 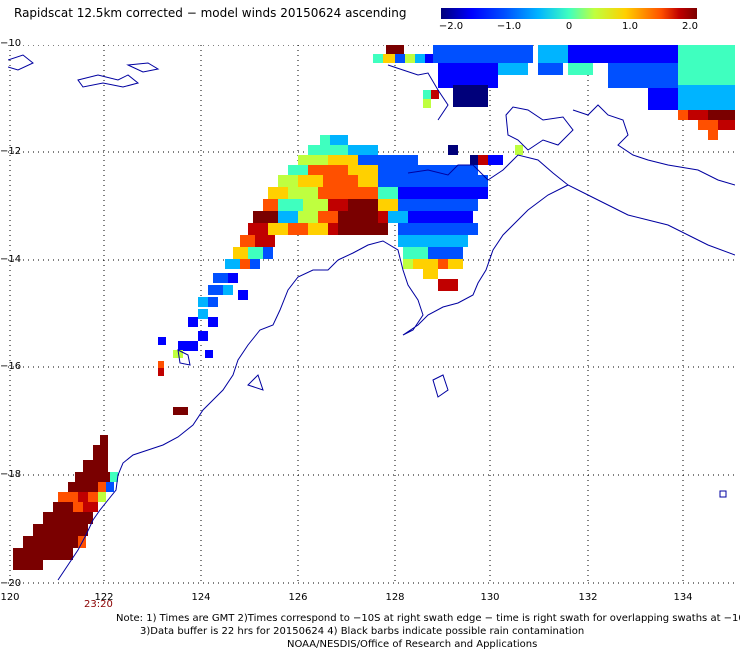 What do you see at coordinates (11, 259) in the screenshot?
I see `lat-label-14s: −14` at bounding box center [11, 259].